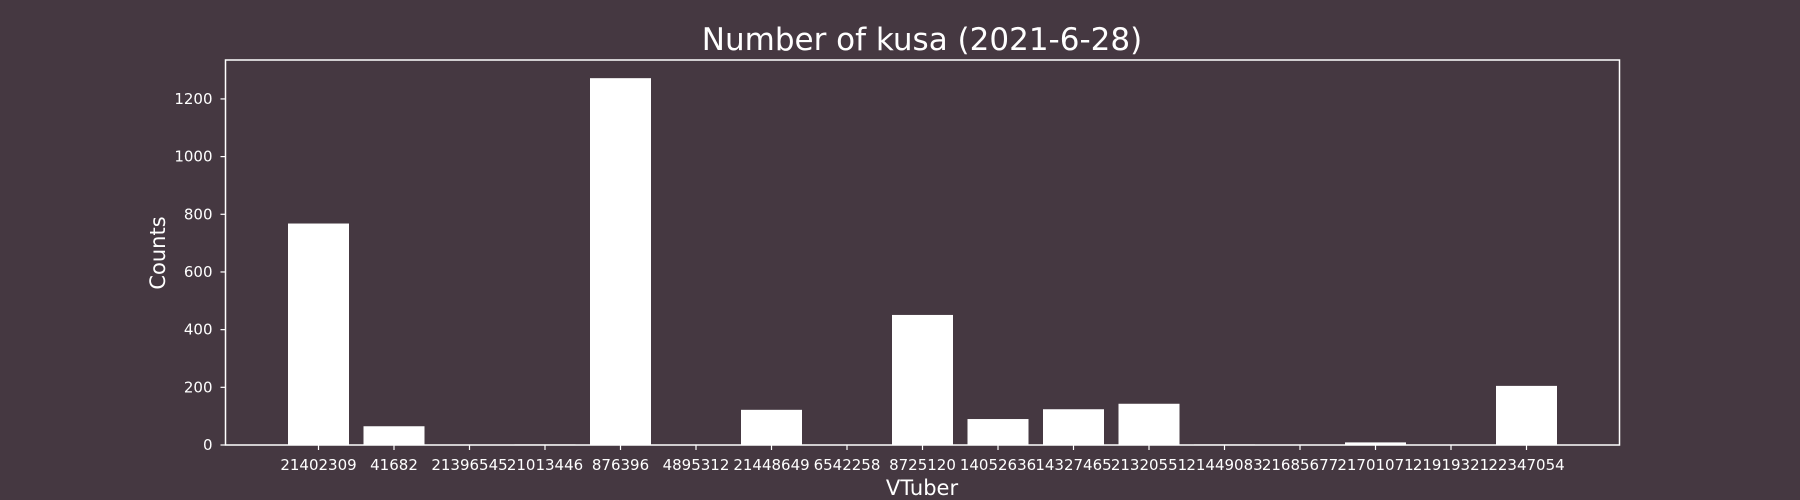 This screenshot has height=500, width=1800. Describe the element at coordinates (771, 465) in the screenshot. I see `x-tick-label: 21448649` at that location.